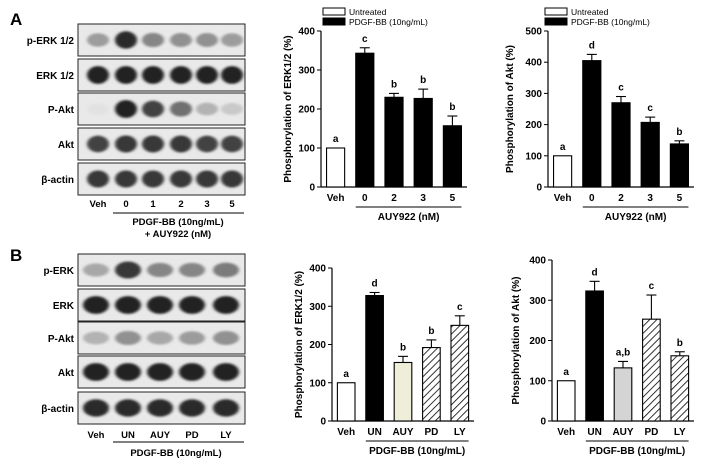 Image resolution: width=719 pixels, height=468 pixels. What do you see at coordinates (128, 435) in the screenshot?
I see `blot-lane-label: UN` at bounding box center [128, 435].